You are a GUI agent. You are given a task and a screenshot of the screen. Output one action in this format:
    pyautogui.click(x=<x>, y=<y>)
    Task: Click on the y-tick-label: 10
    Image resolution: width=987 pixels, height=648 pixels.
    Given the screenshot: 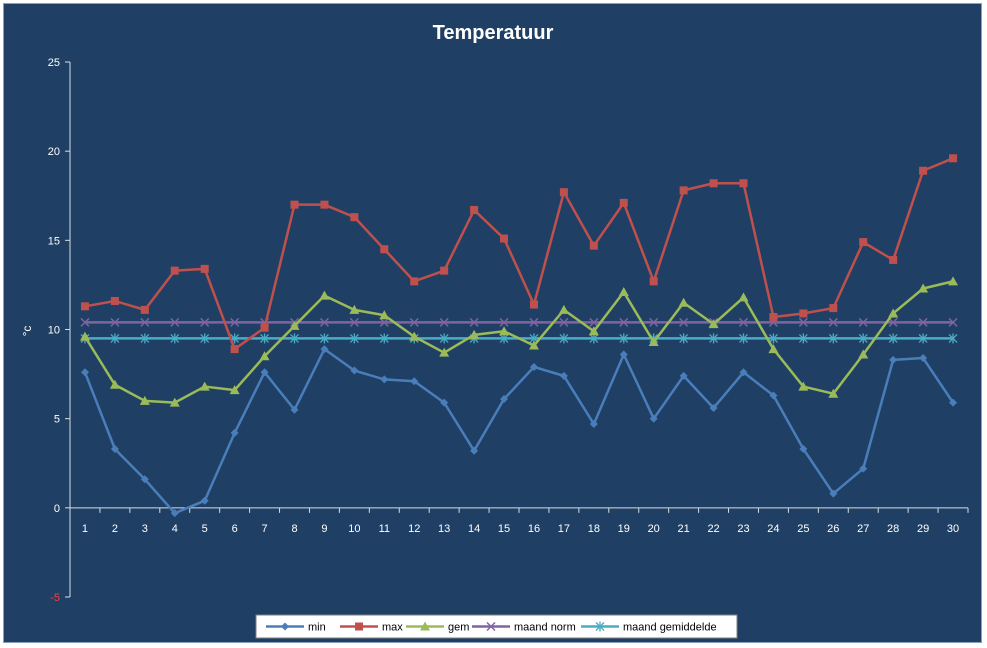 What is the action you would take?
    pyautogui.click(x=54, y=331)
    